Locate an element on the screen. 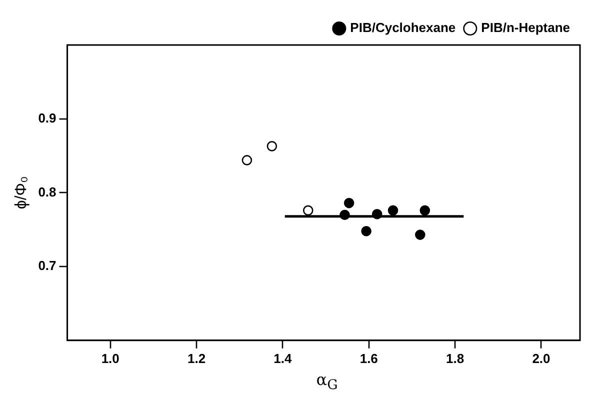  x-tick-label: 1.4 is located at coordinates (283, 358).